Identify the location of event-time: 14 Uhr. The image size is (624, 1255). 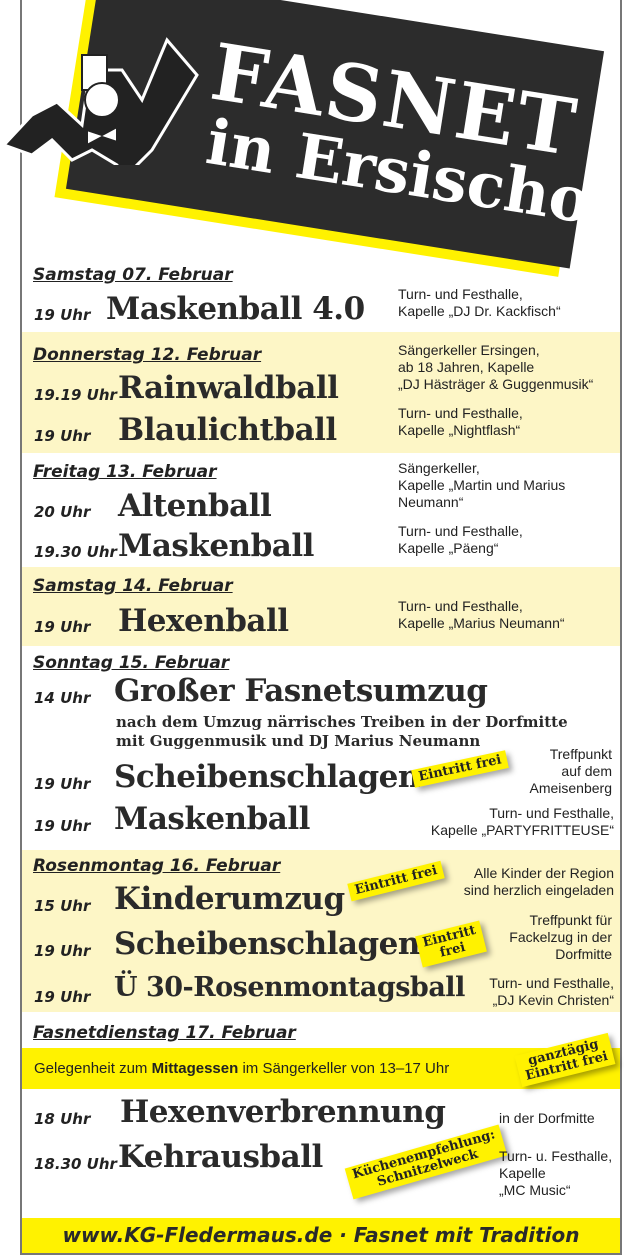
(62, 698).